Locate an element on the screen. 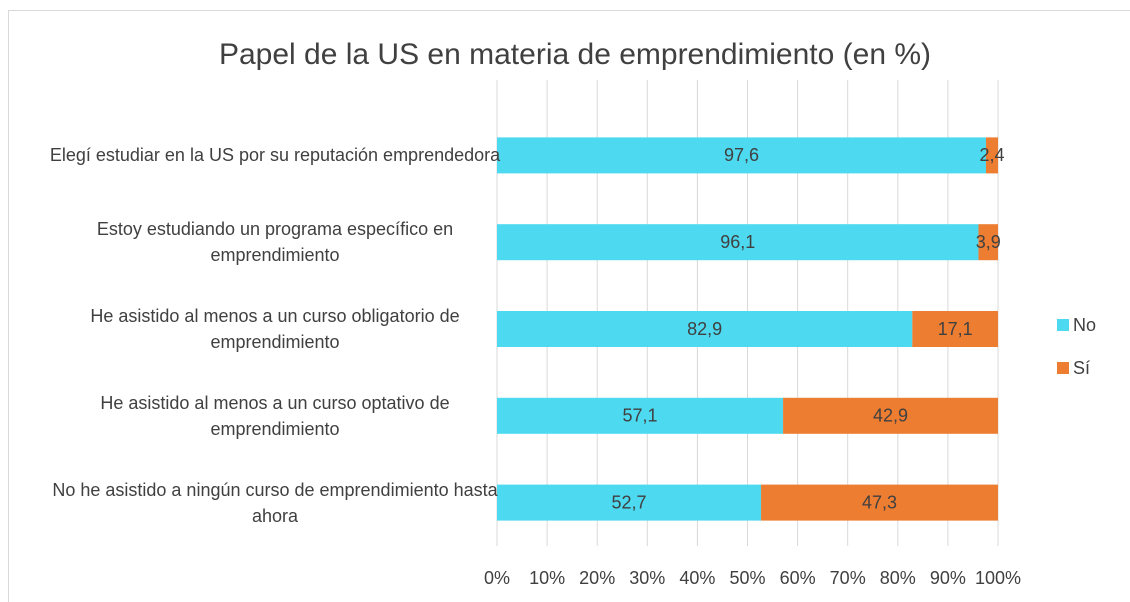 The image size is (1130, 602). legend-label: No is located at coordinates (1084, 325).